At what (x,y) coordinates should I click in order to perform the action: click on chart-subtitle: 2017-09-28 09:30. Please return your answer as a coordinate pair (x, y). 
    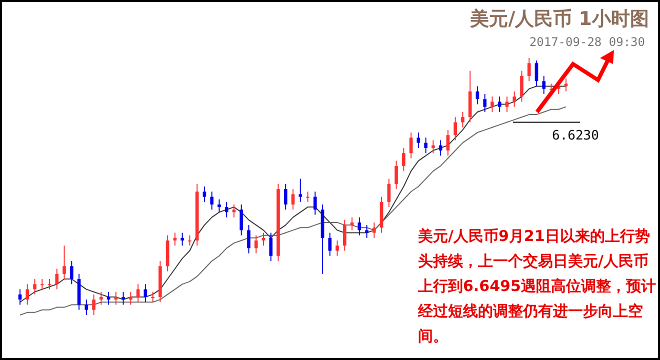
    Looking at the image, I should click on (587, 42).